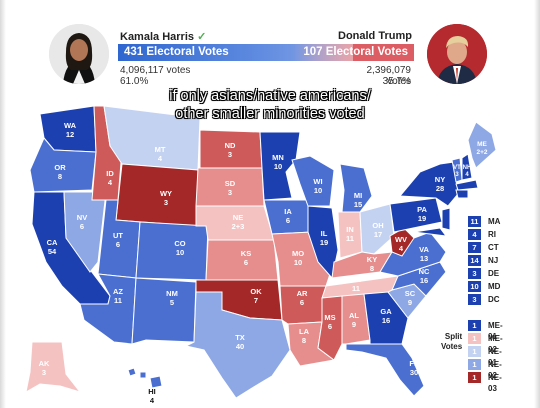  I want to click on trump-votes: 2,396,079 votes, so click(389, 76).